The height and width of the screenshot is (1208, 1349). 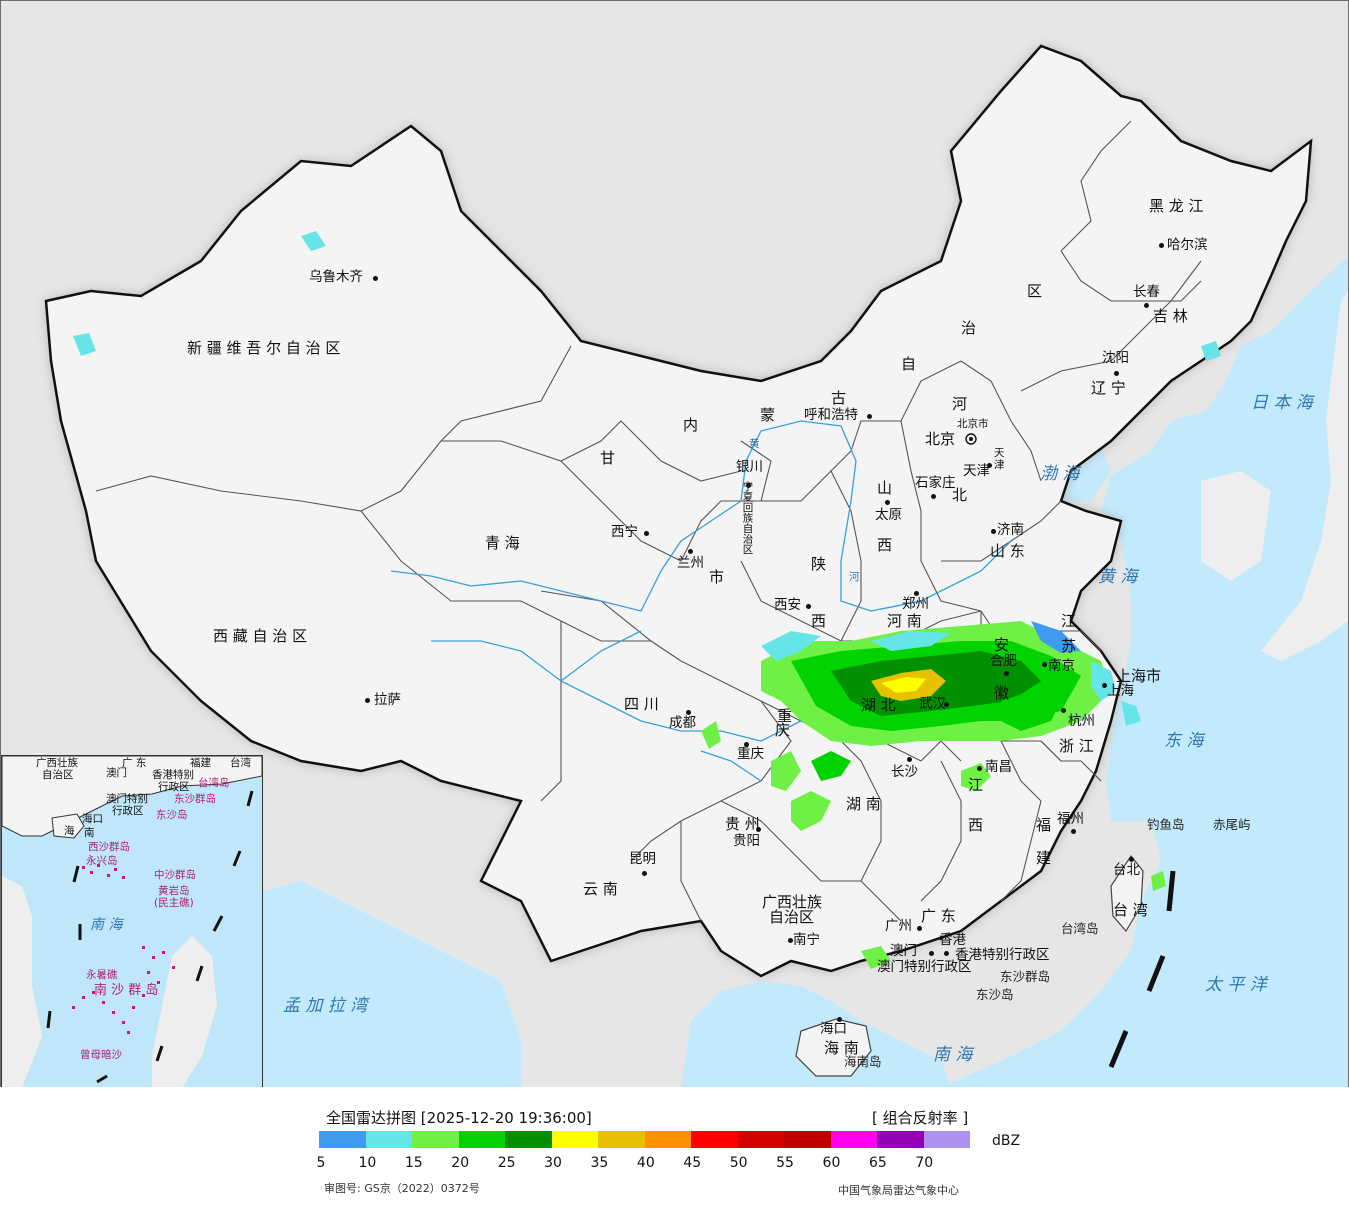 I want to click on legend-tick-label: 30, so click(x=553, y=1163).